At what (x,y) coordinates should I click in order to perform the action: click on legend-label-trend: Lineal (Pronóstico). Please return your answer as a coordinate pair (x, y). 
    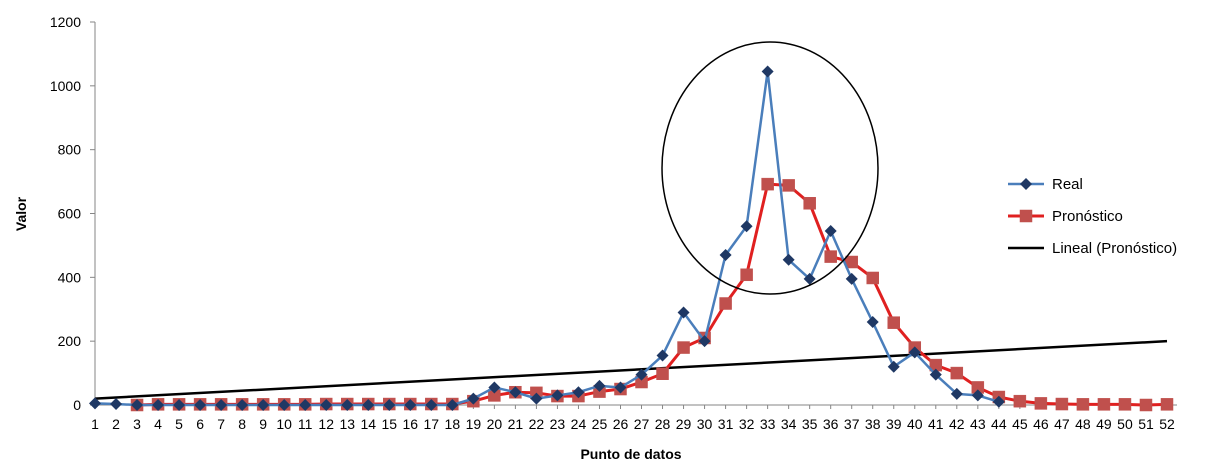
    Looking at the image, I should click on (1114, 248).